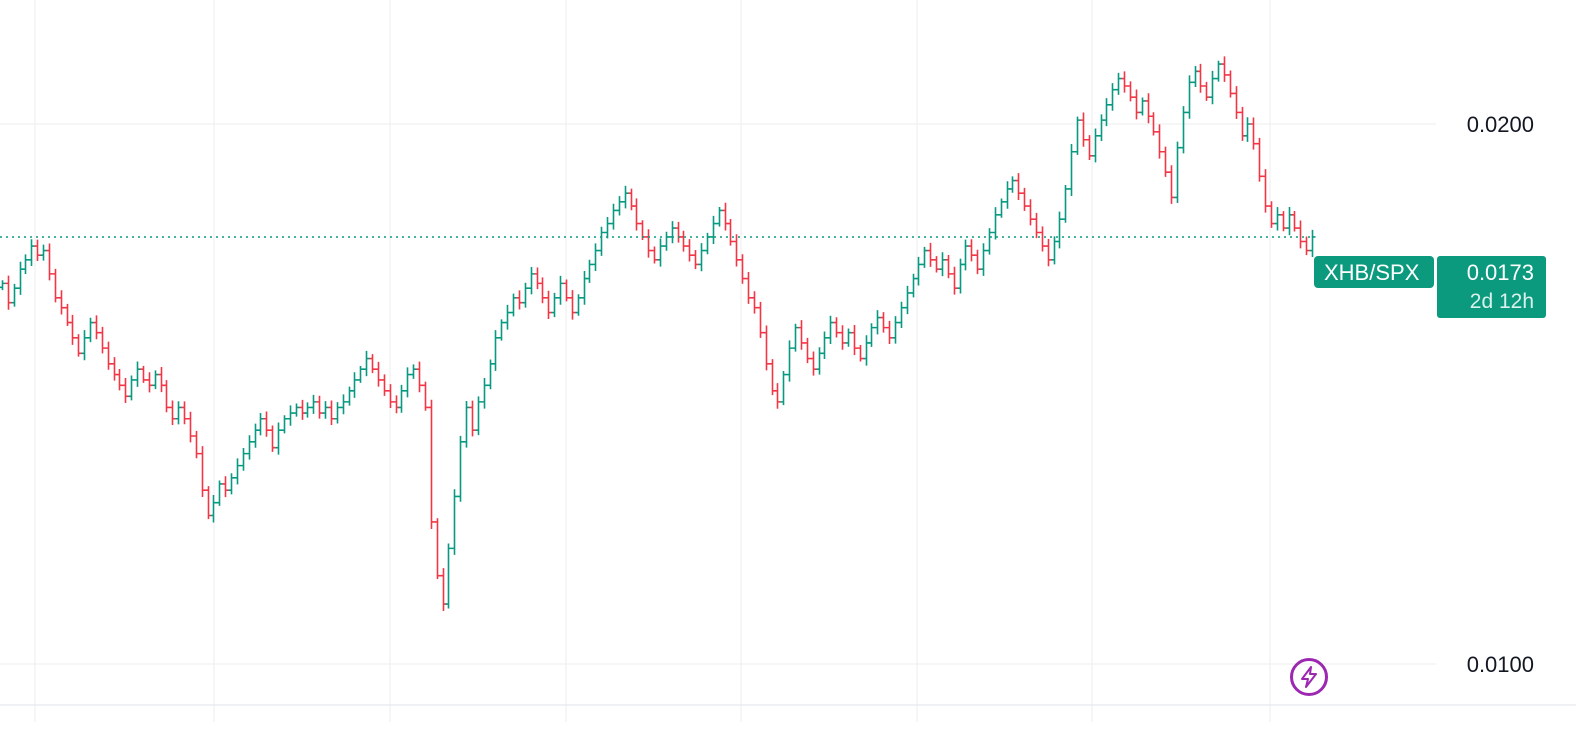  I want to click on flash-icon, so click(1309, 677).